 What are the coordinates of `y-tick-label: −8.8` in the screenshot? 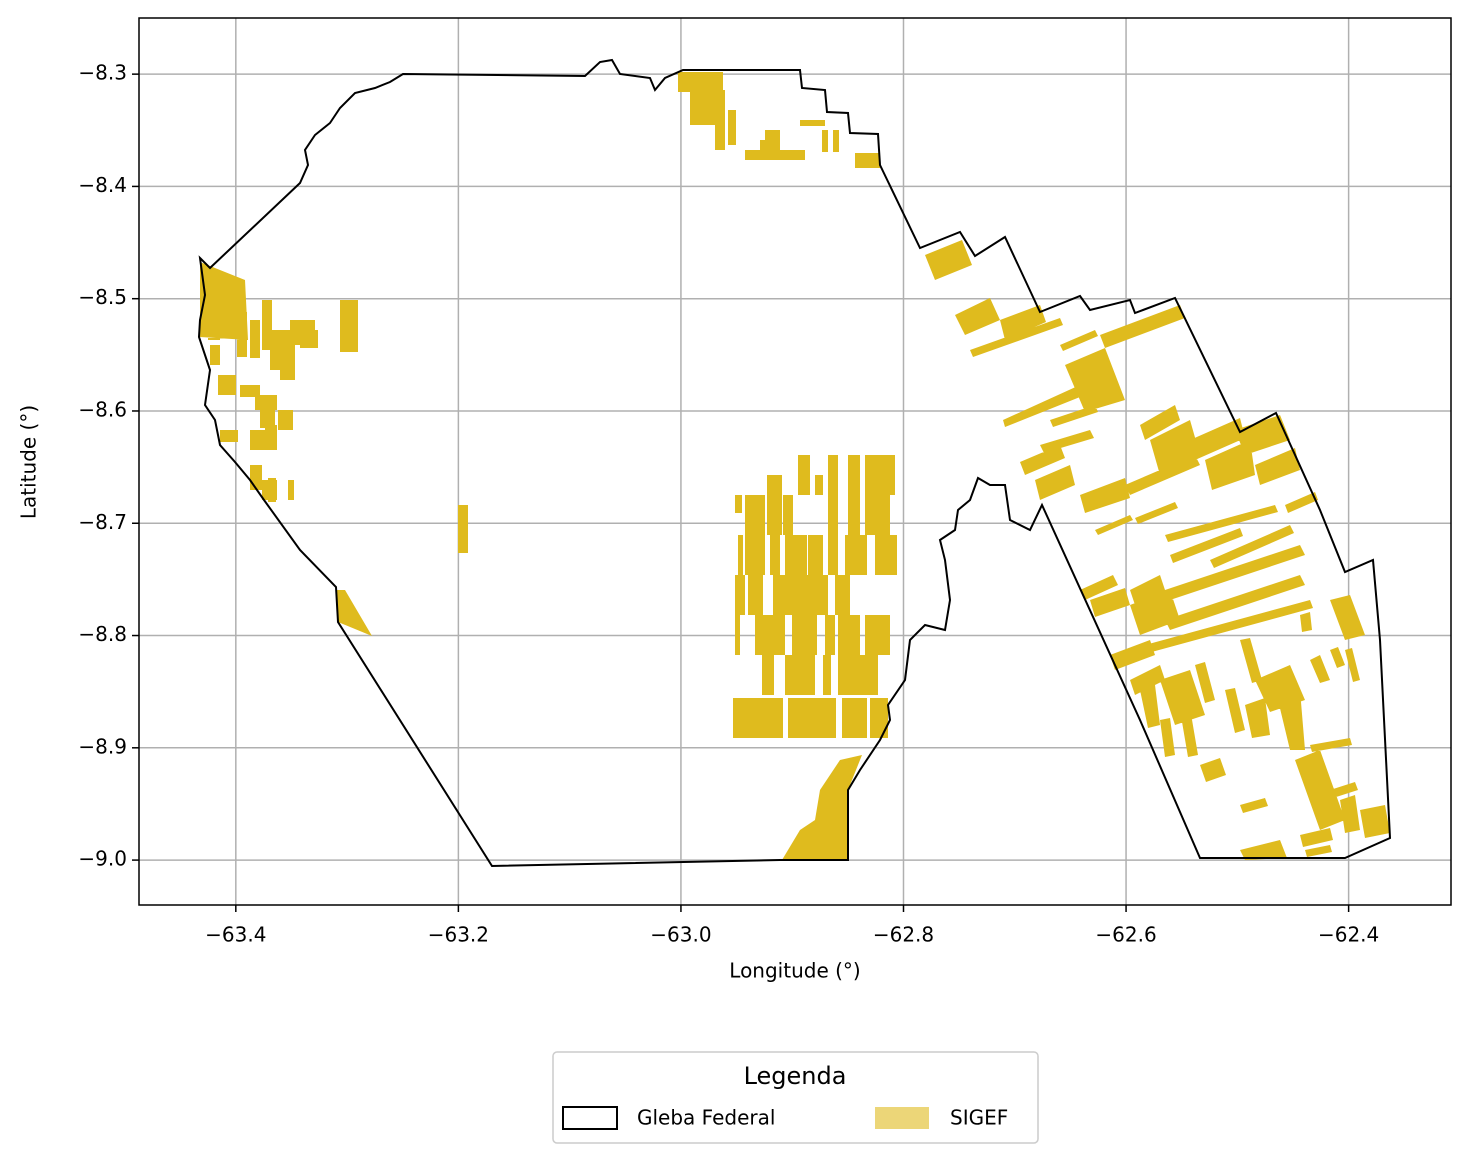 It's located at (102, 634).